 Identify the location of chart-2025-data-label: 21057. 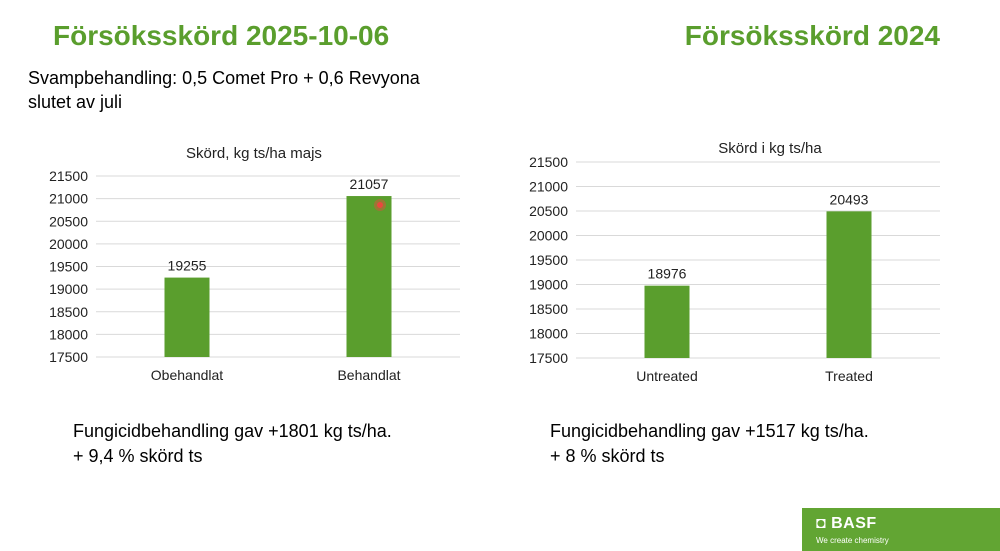
(369, 184).